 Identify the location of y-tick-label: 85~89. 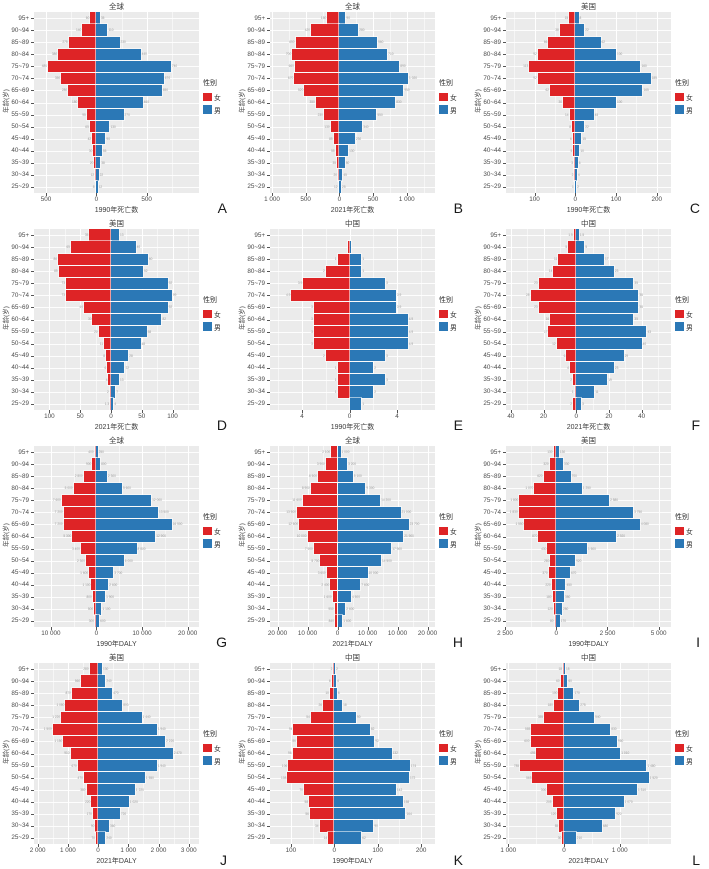
(492, 259).